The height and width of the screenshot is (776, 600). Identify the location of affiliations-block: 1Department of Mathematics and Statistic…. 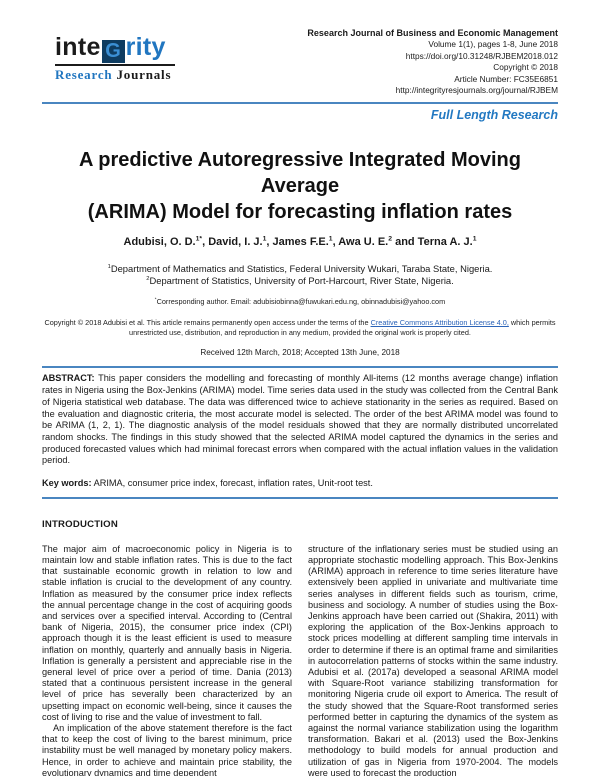
(300, 275).